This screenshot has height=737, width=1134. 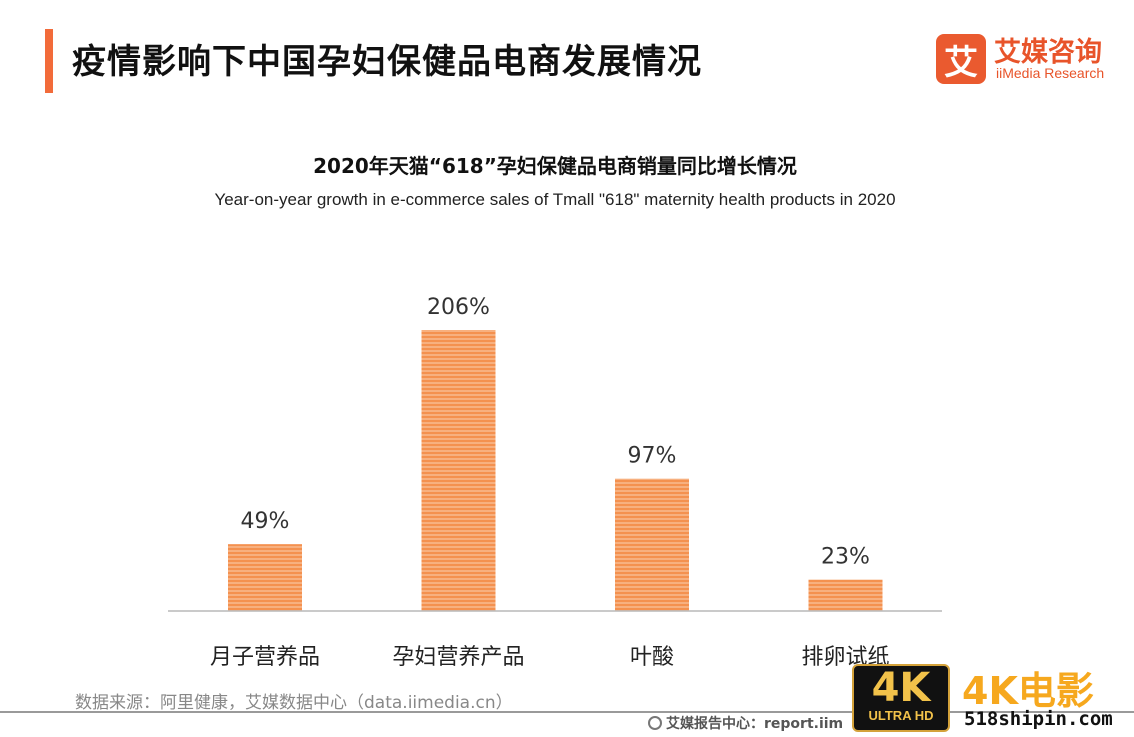 I want to click on footer-divider, so click(x=567, y=712).